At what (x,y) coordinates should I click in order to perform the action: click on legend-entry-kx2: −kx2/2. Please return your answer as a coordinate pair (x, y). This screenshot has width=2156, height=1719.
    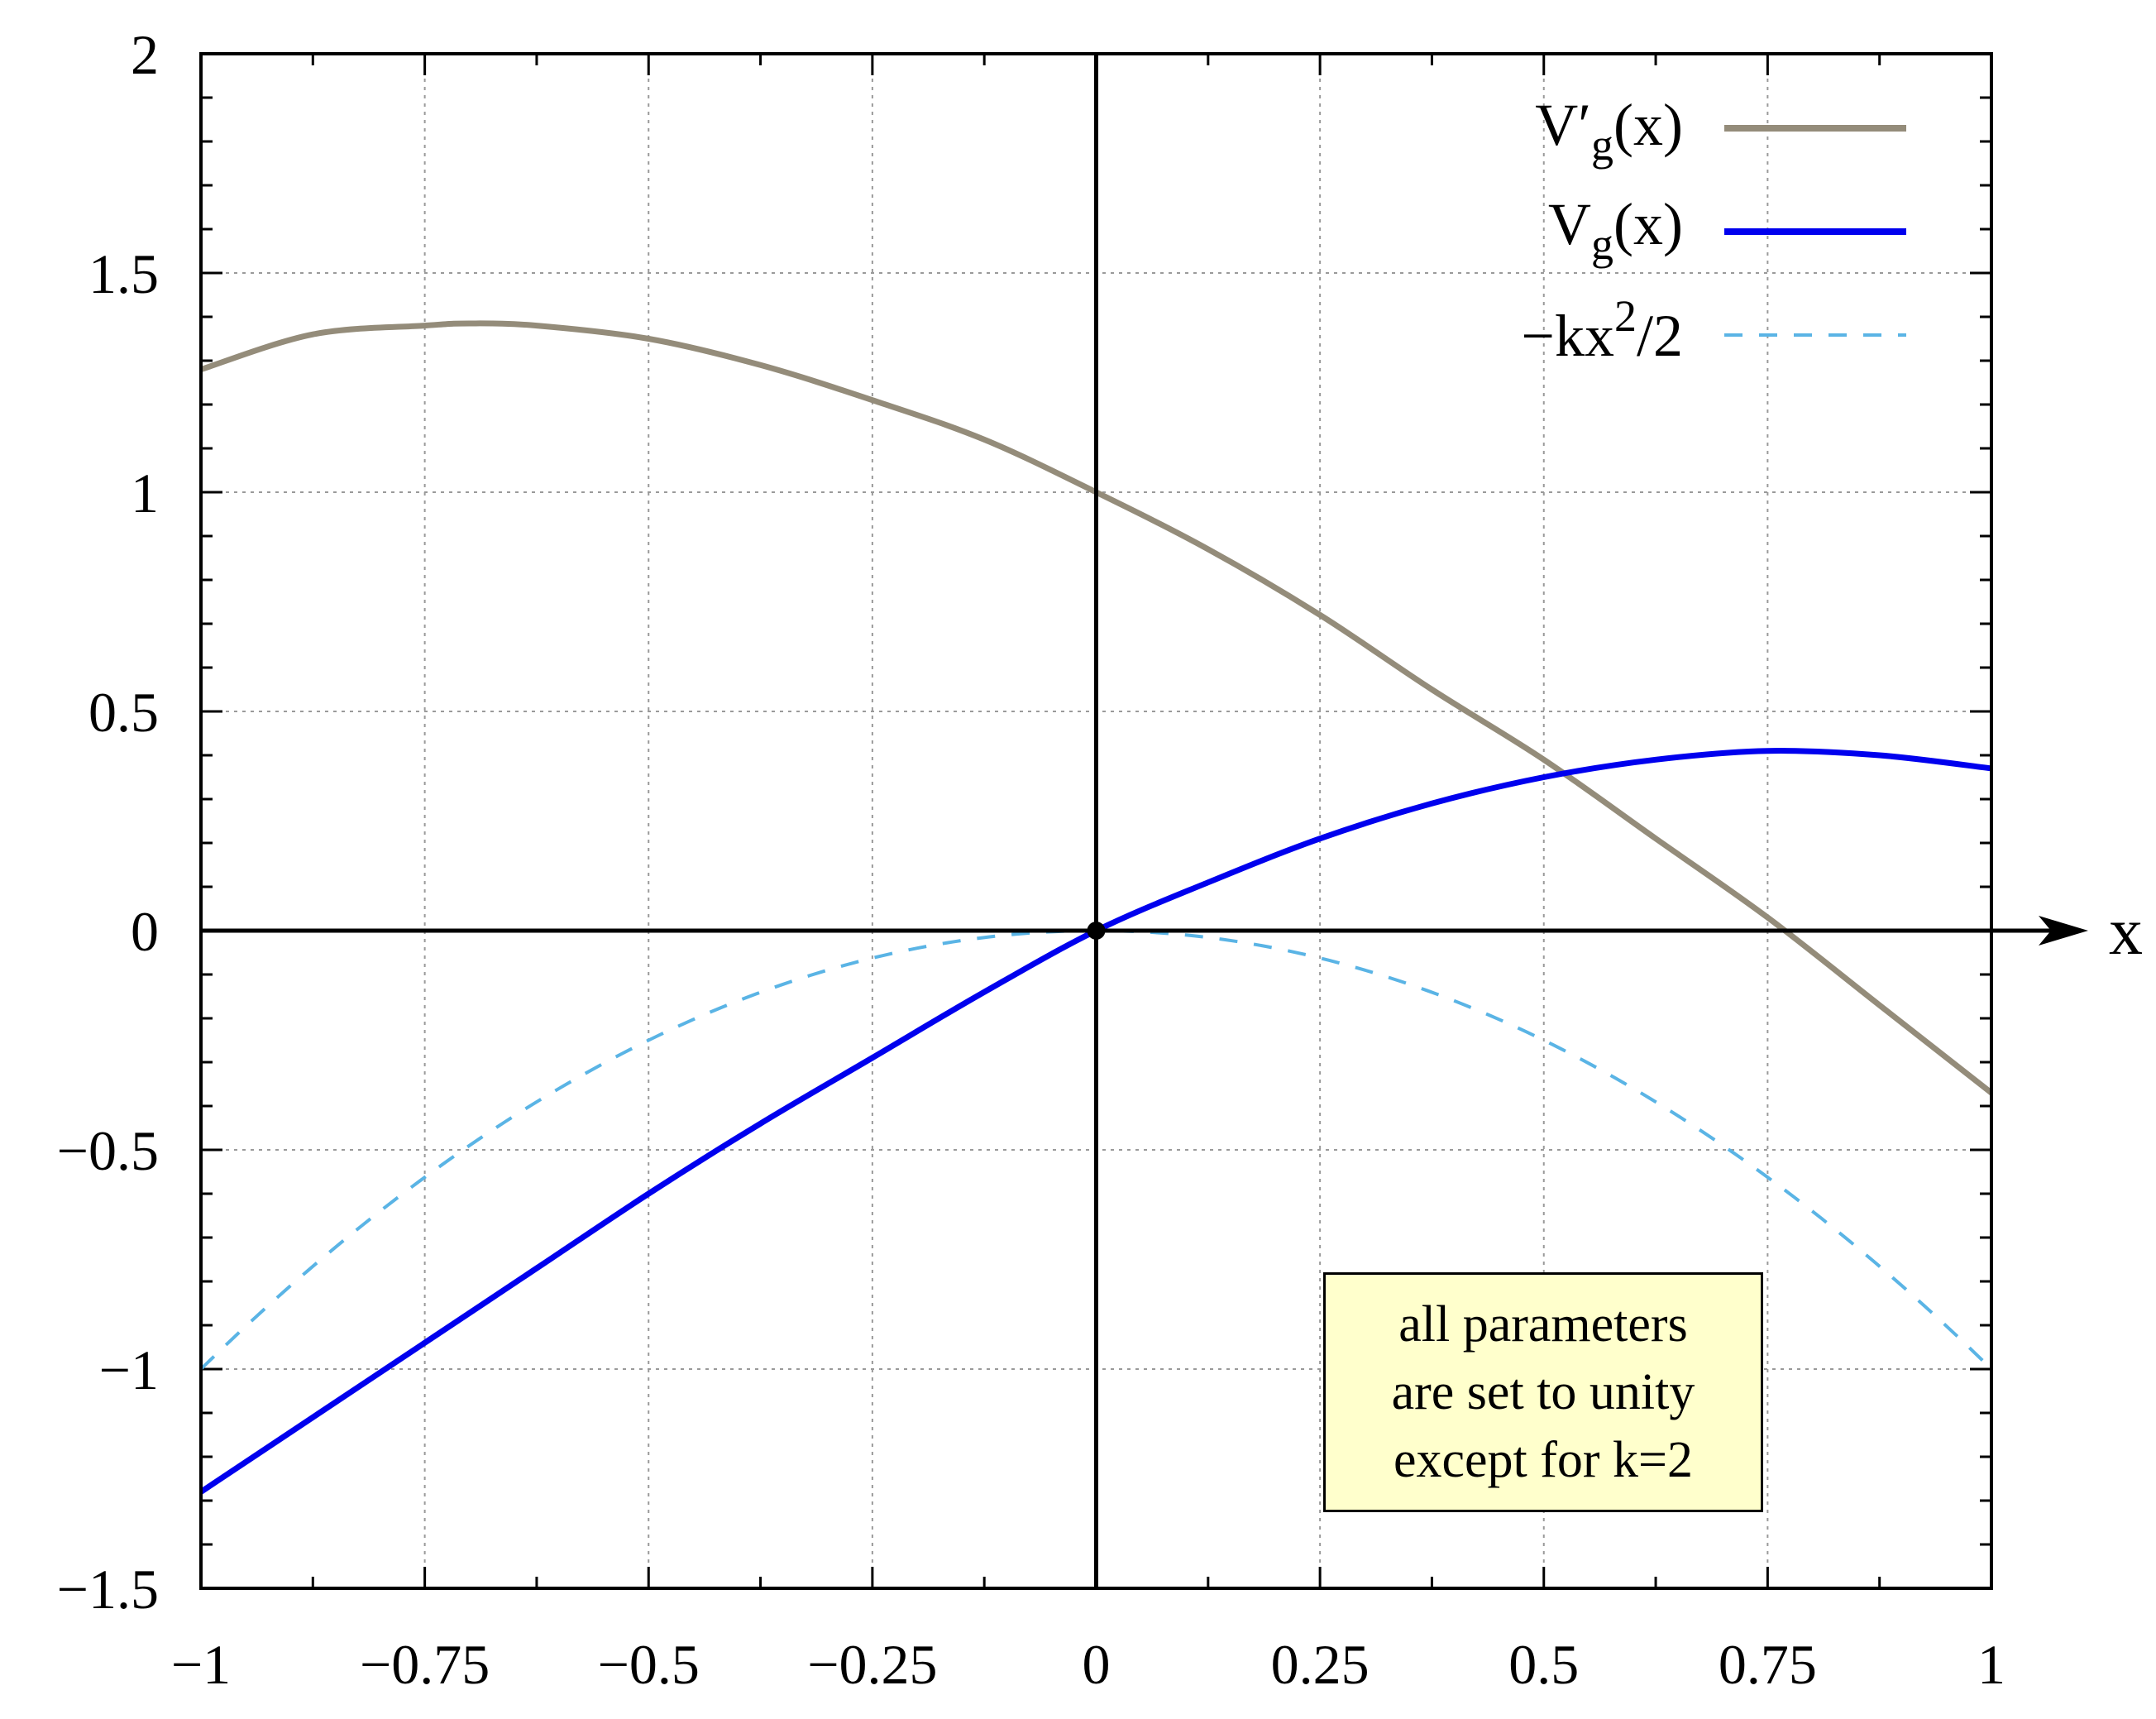
    Looking at the image, I should click on (1602, 330).